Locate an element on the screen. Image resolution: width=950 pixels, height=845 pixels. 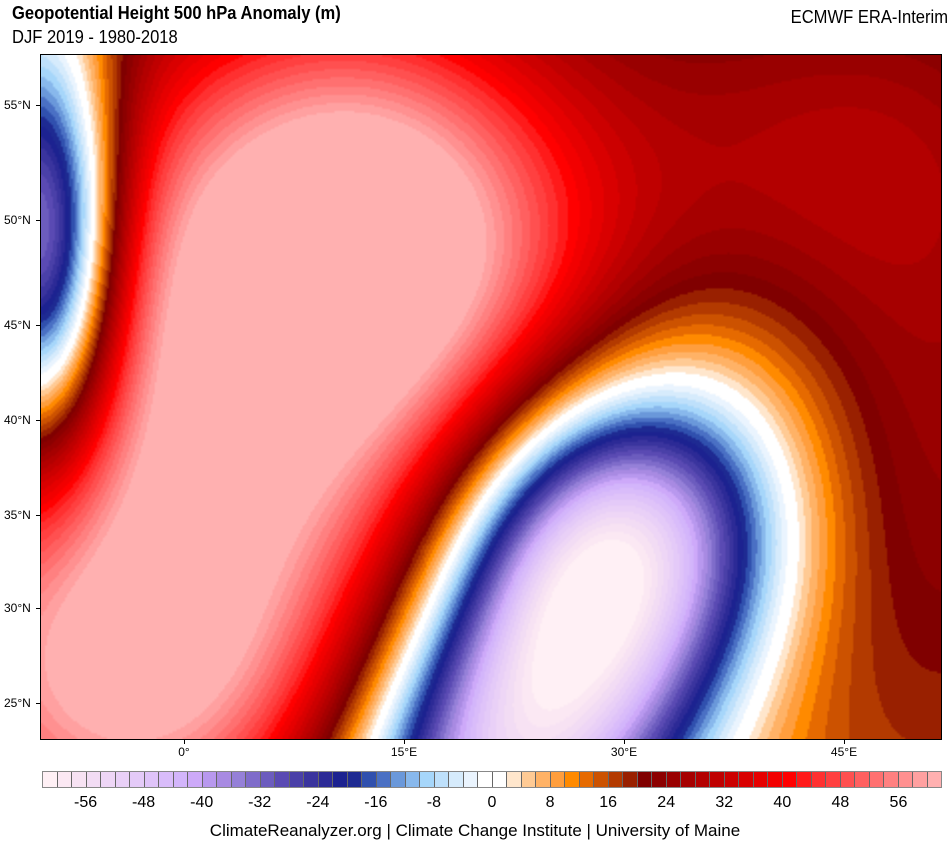
colorbar-label: 40 is located at coordinates (782, 802).